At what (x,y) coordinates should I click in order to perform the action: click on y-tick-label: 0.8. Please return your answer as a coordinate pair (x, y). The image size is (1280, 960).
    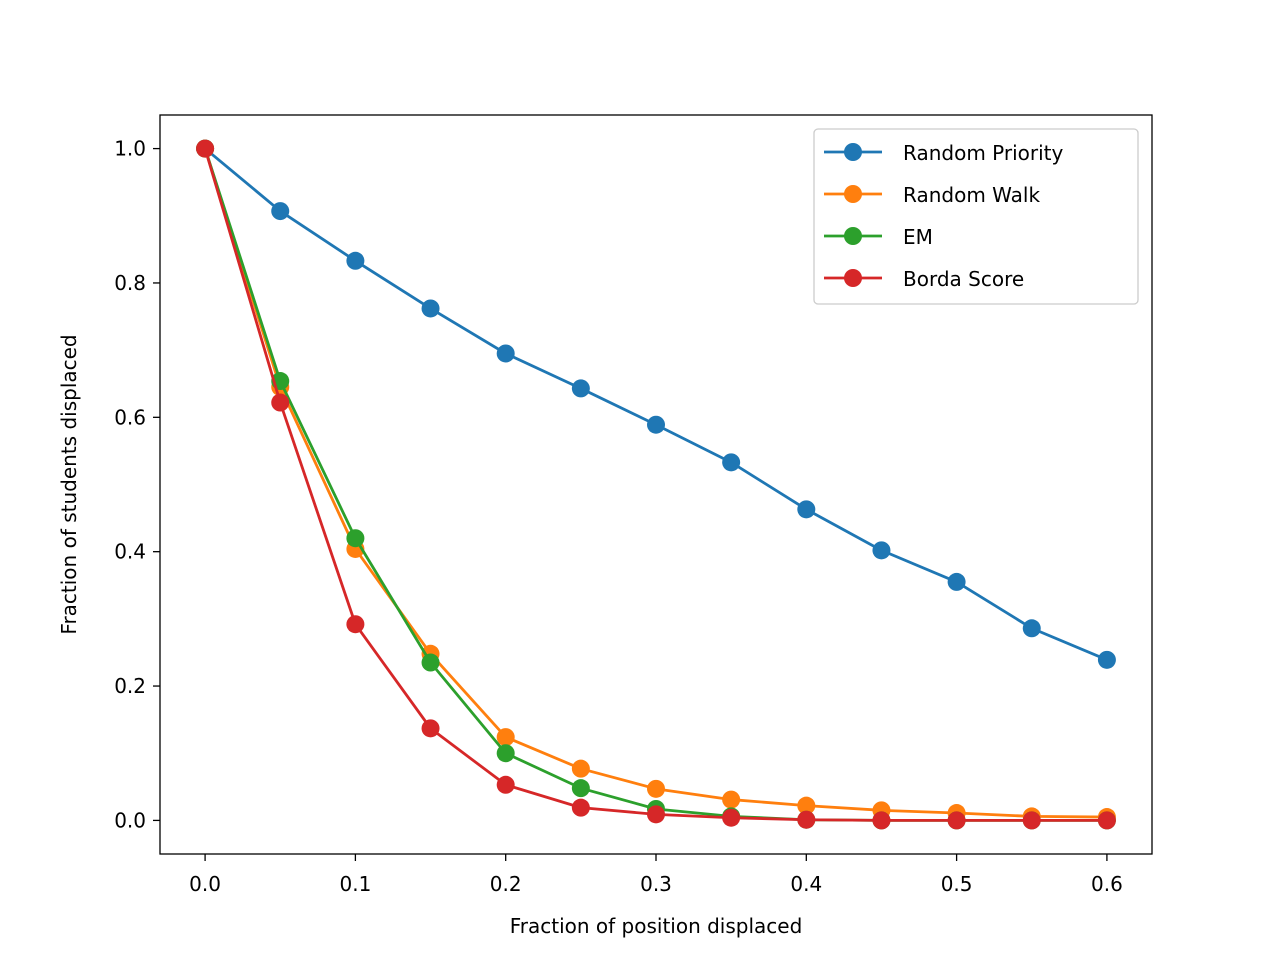
    Looking at the image, I should click on (130, 283).